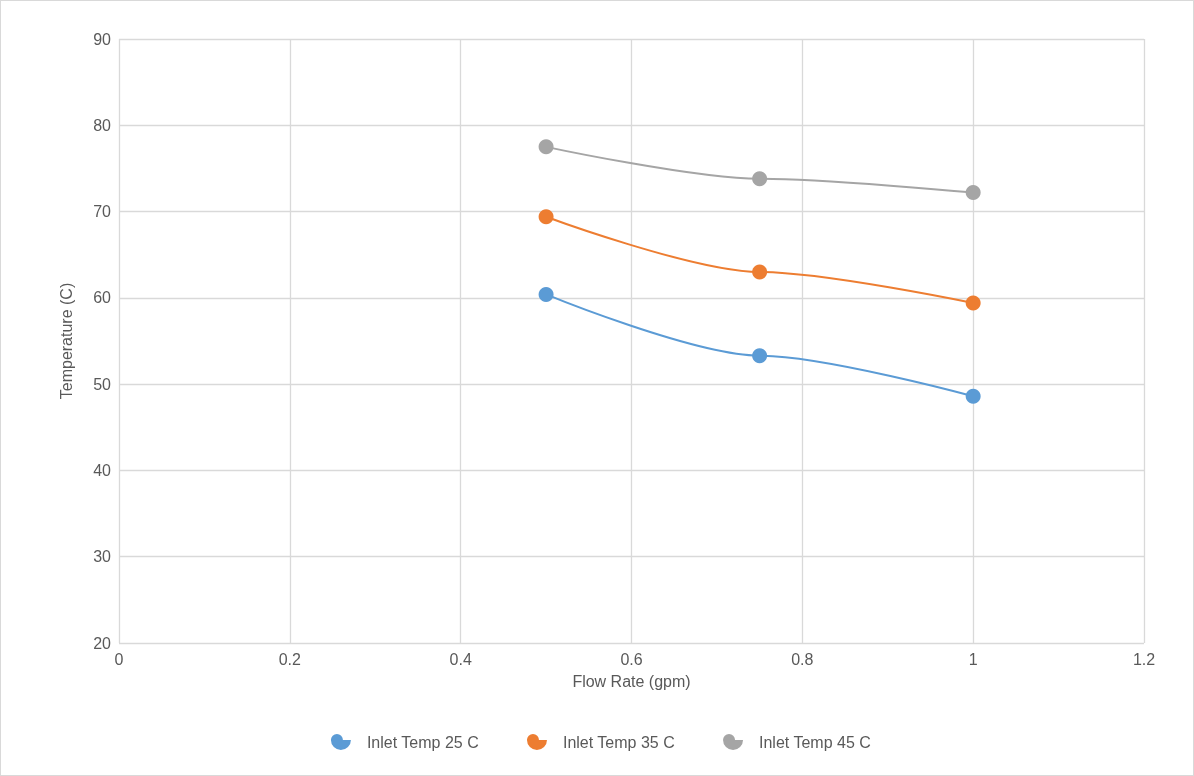  I want to click on x-tick-label: 1.2, so click(1144, 659).